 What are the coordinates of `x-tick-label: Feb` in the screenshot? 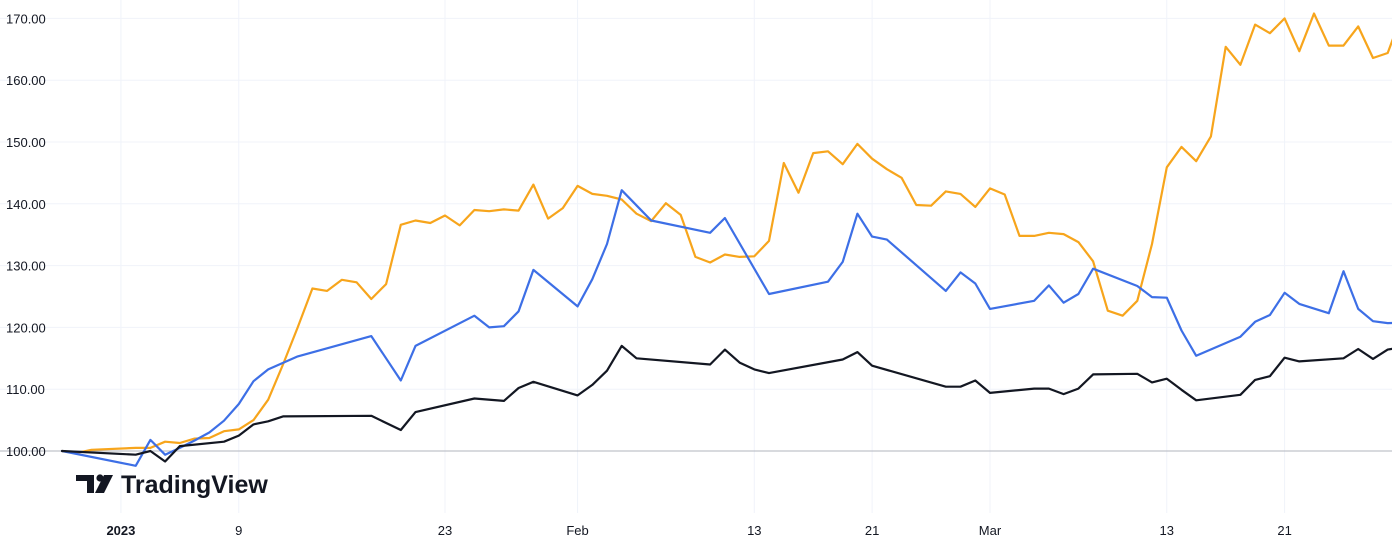 It's located at (577, 530).